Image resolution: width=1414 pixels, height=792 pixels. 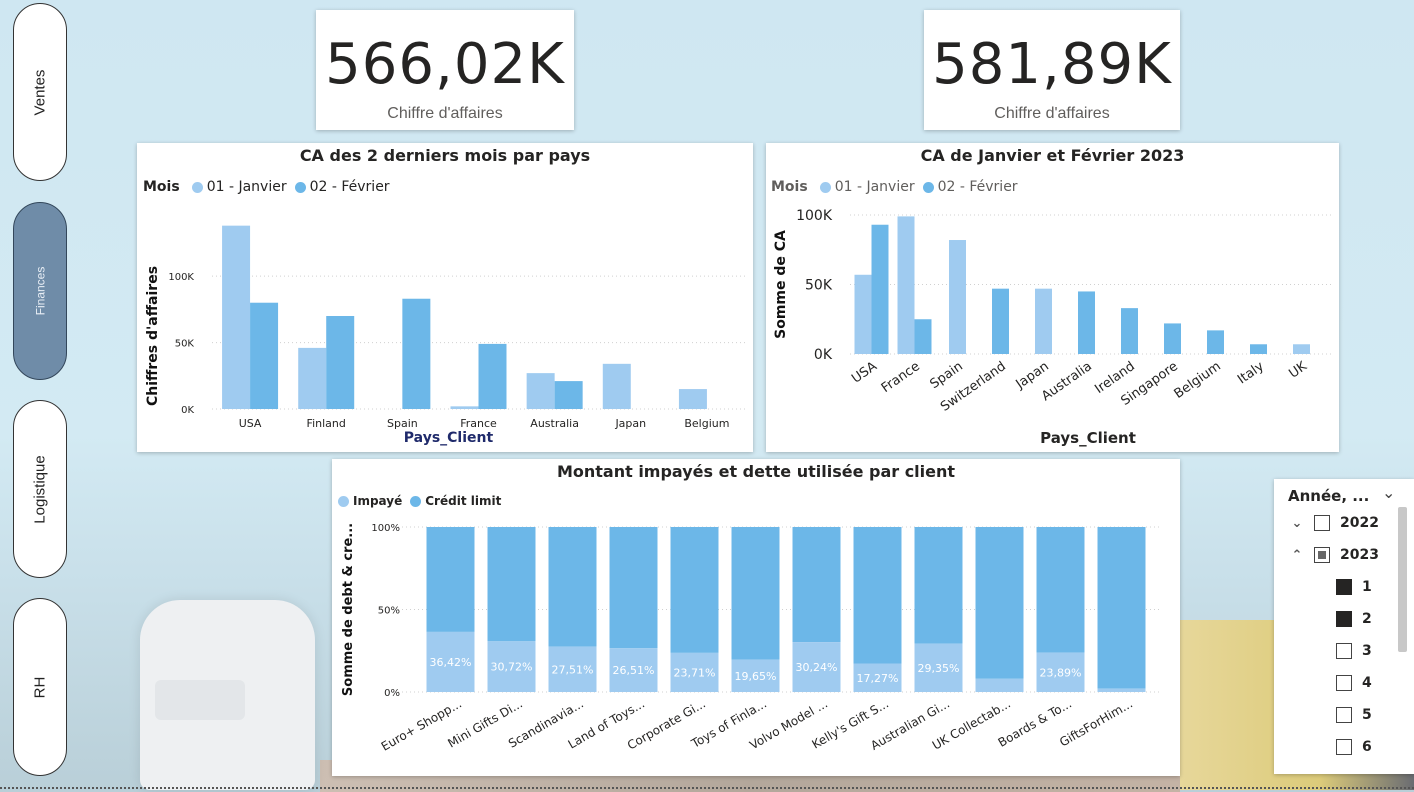 I want to click on kpi-card-ca-1: 566,02K Chiffre d'affaires, so click(x=445, y=70).